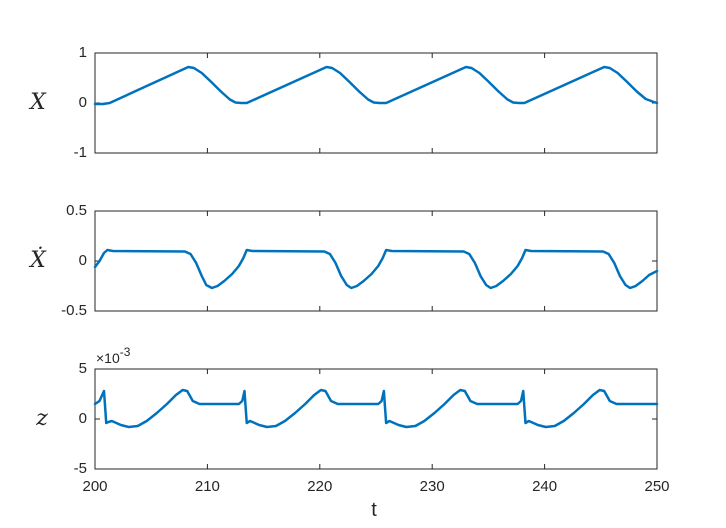  What do you see at coordinates (656, 486) in the screenshot?
I see `x-tick-label: 250` at bounding box center [656, 486].